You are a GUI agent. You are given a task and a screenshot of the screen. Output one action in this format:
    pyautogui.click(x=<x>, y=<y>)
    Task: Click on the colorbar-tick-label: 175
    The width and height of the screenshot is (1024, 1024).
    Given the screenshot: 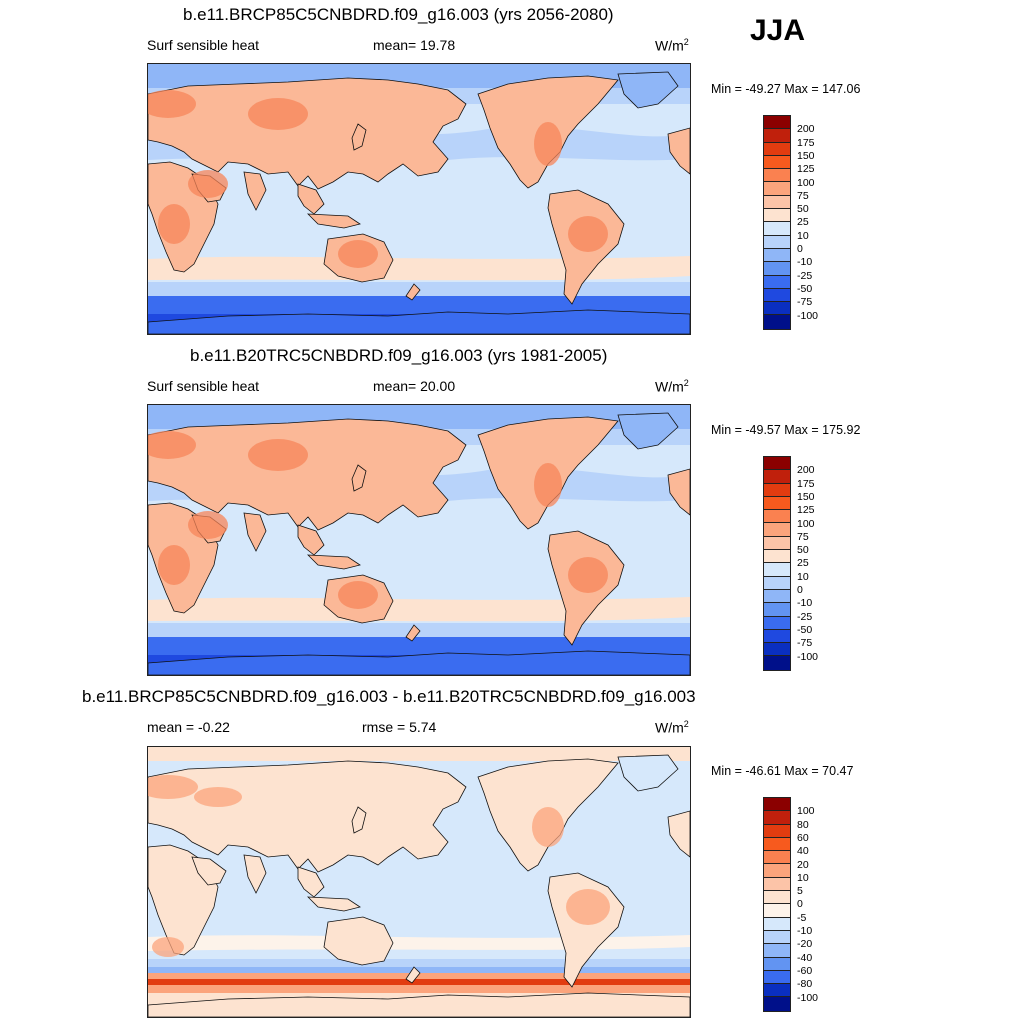 What is the action you would take?
    pyautogui.click(x=806, y=142)
    